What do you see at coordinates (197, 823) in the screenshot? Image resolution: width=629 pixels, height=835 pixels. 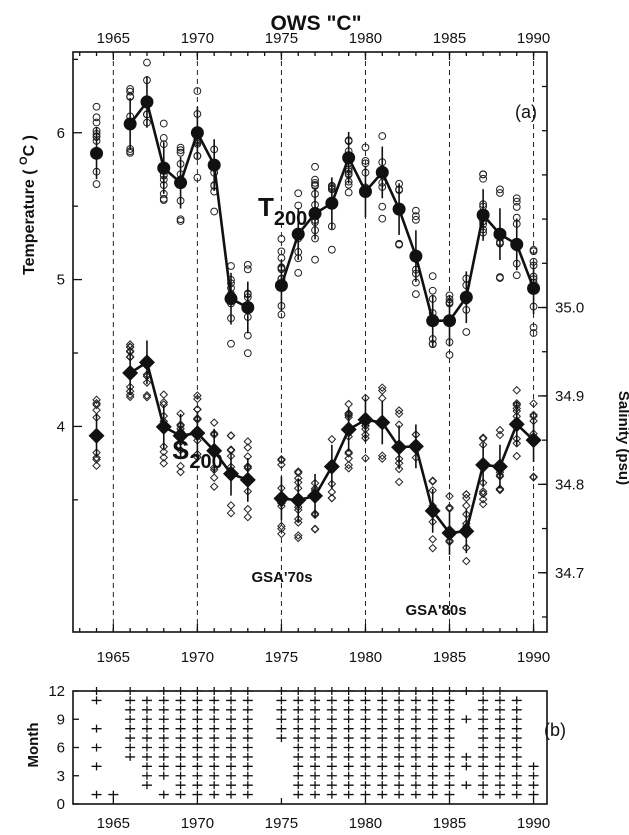 I see `panel-b-x-tick-label: 1970` at bounding box center [197, 823].